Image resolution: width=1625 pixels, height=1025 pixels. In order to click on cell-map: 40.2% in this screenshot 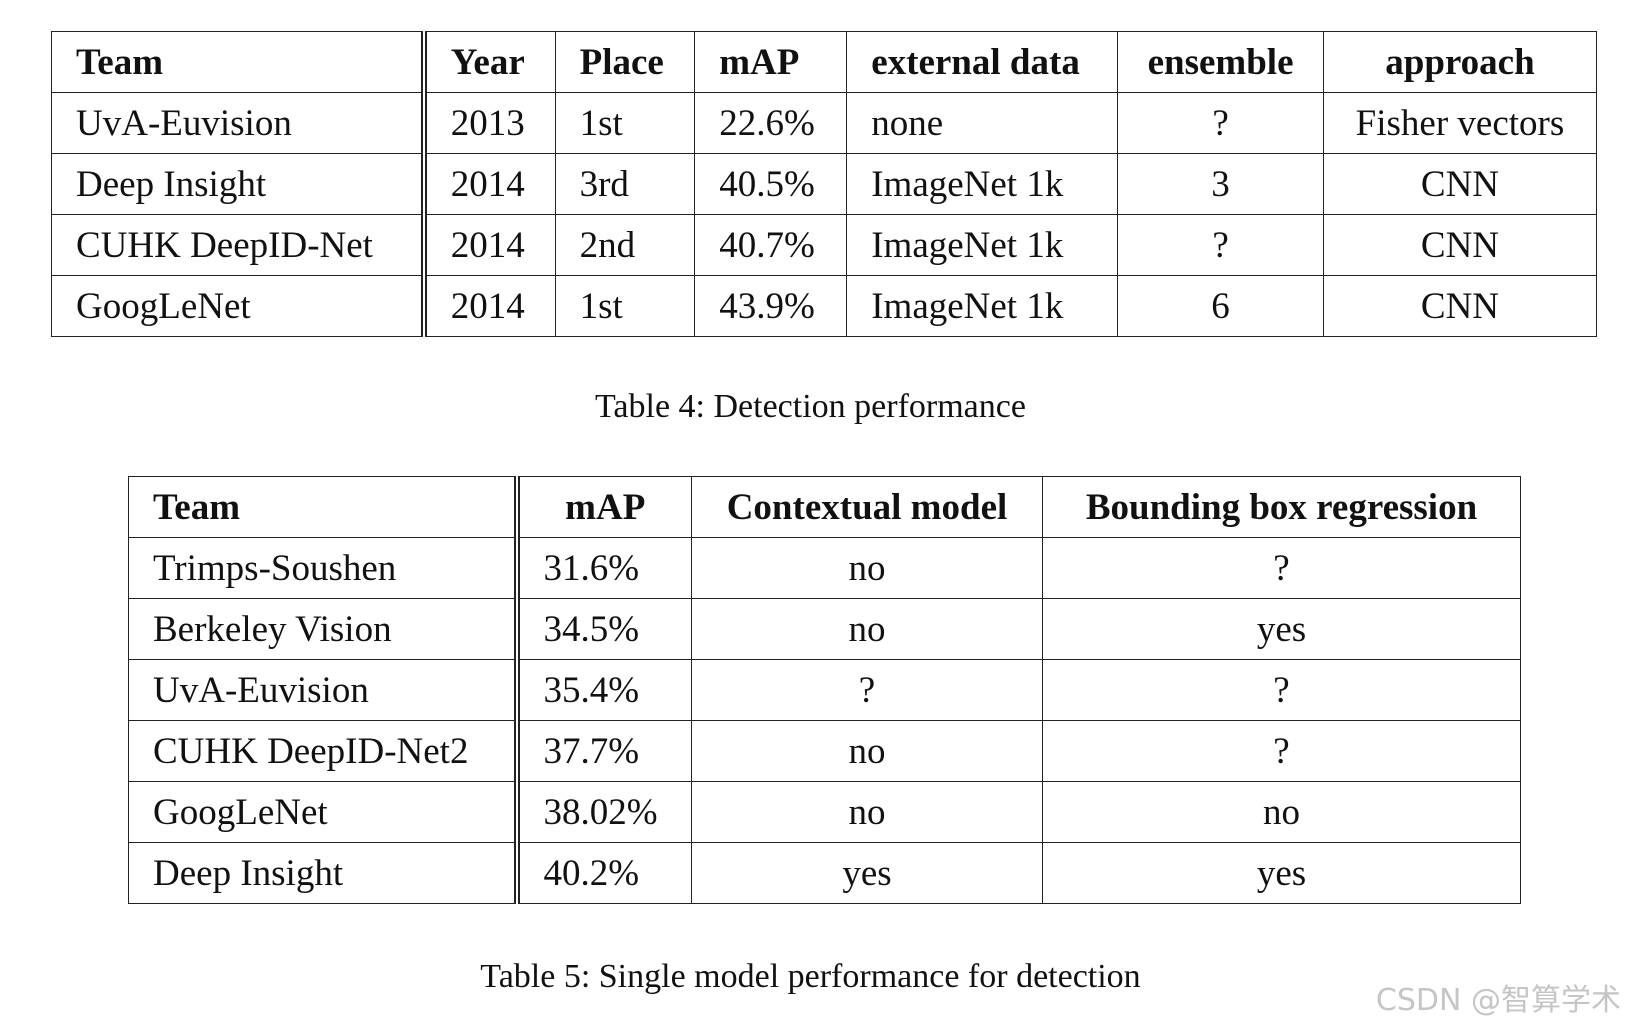, I will do `click(604, 873)`.